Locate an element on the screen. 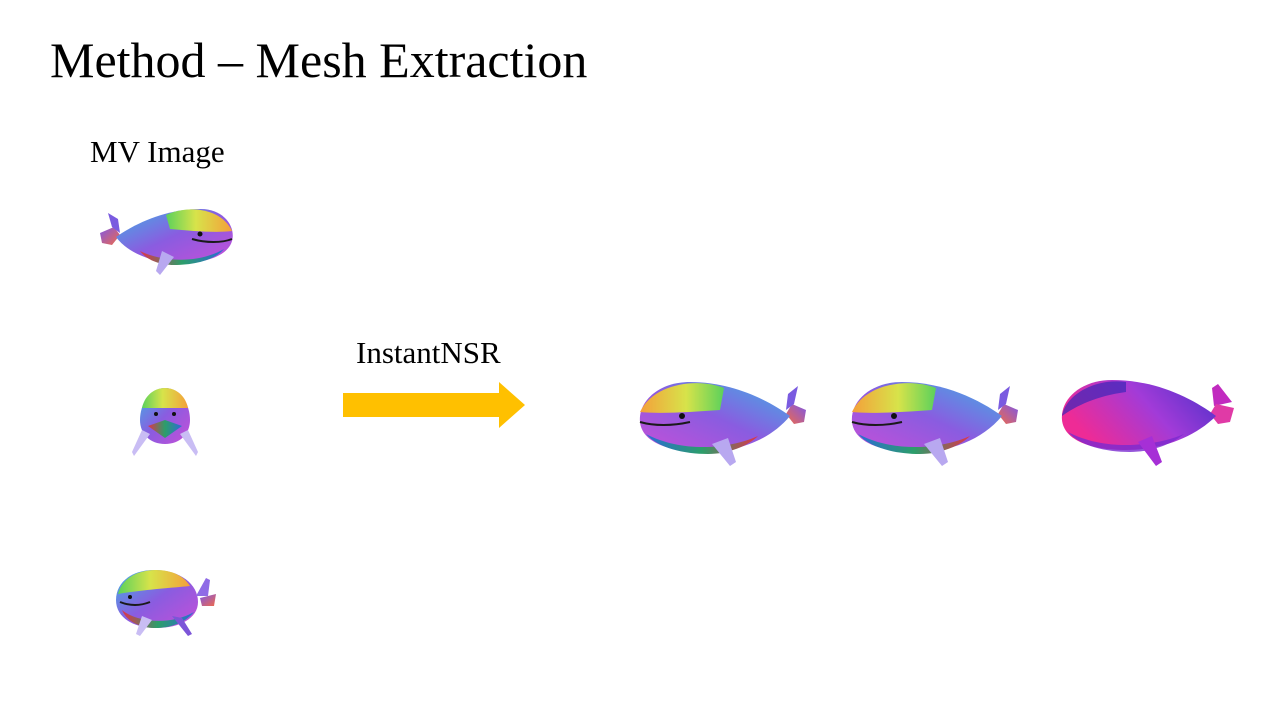  input-whale-front-view is located at coordinates (165, 422).